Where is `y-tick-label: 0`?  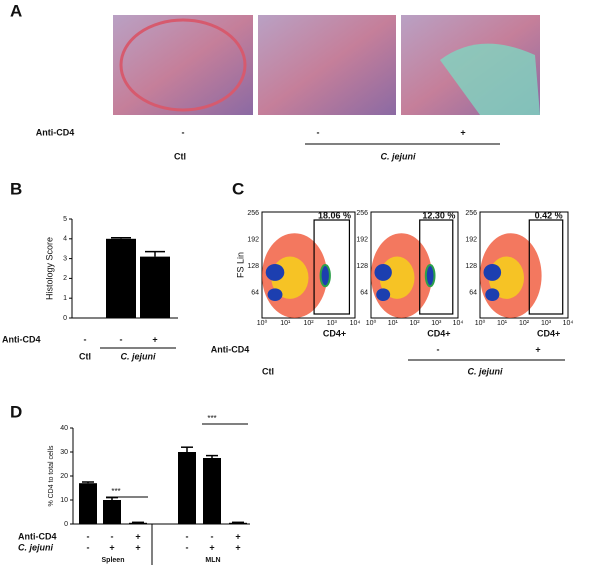 y-tick-label: 0 is located at coordinates (66, 524).